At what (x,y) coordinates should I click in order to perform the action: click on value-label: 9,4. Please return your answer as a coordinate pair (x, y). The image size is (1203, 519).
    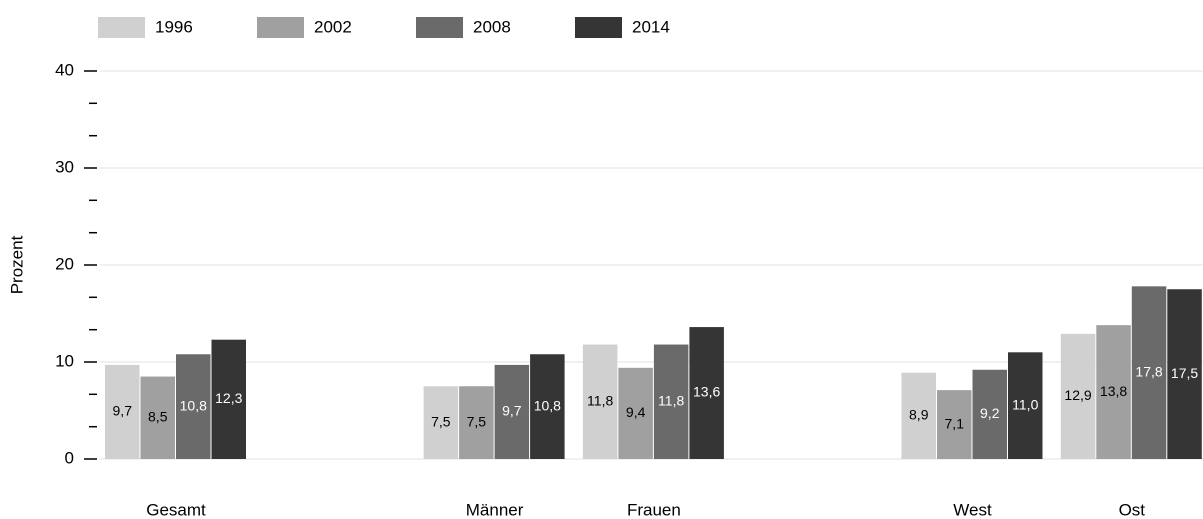
    Looking at the image, I should click on (636, 412).